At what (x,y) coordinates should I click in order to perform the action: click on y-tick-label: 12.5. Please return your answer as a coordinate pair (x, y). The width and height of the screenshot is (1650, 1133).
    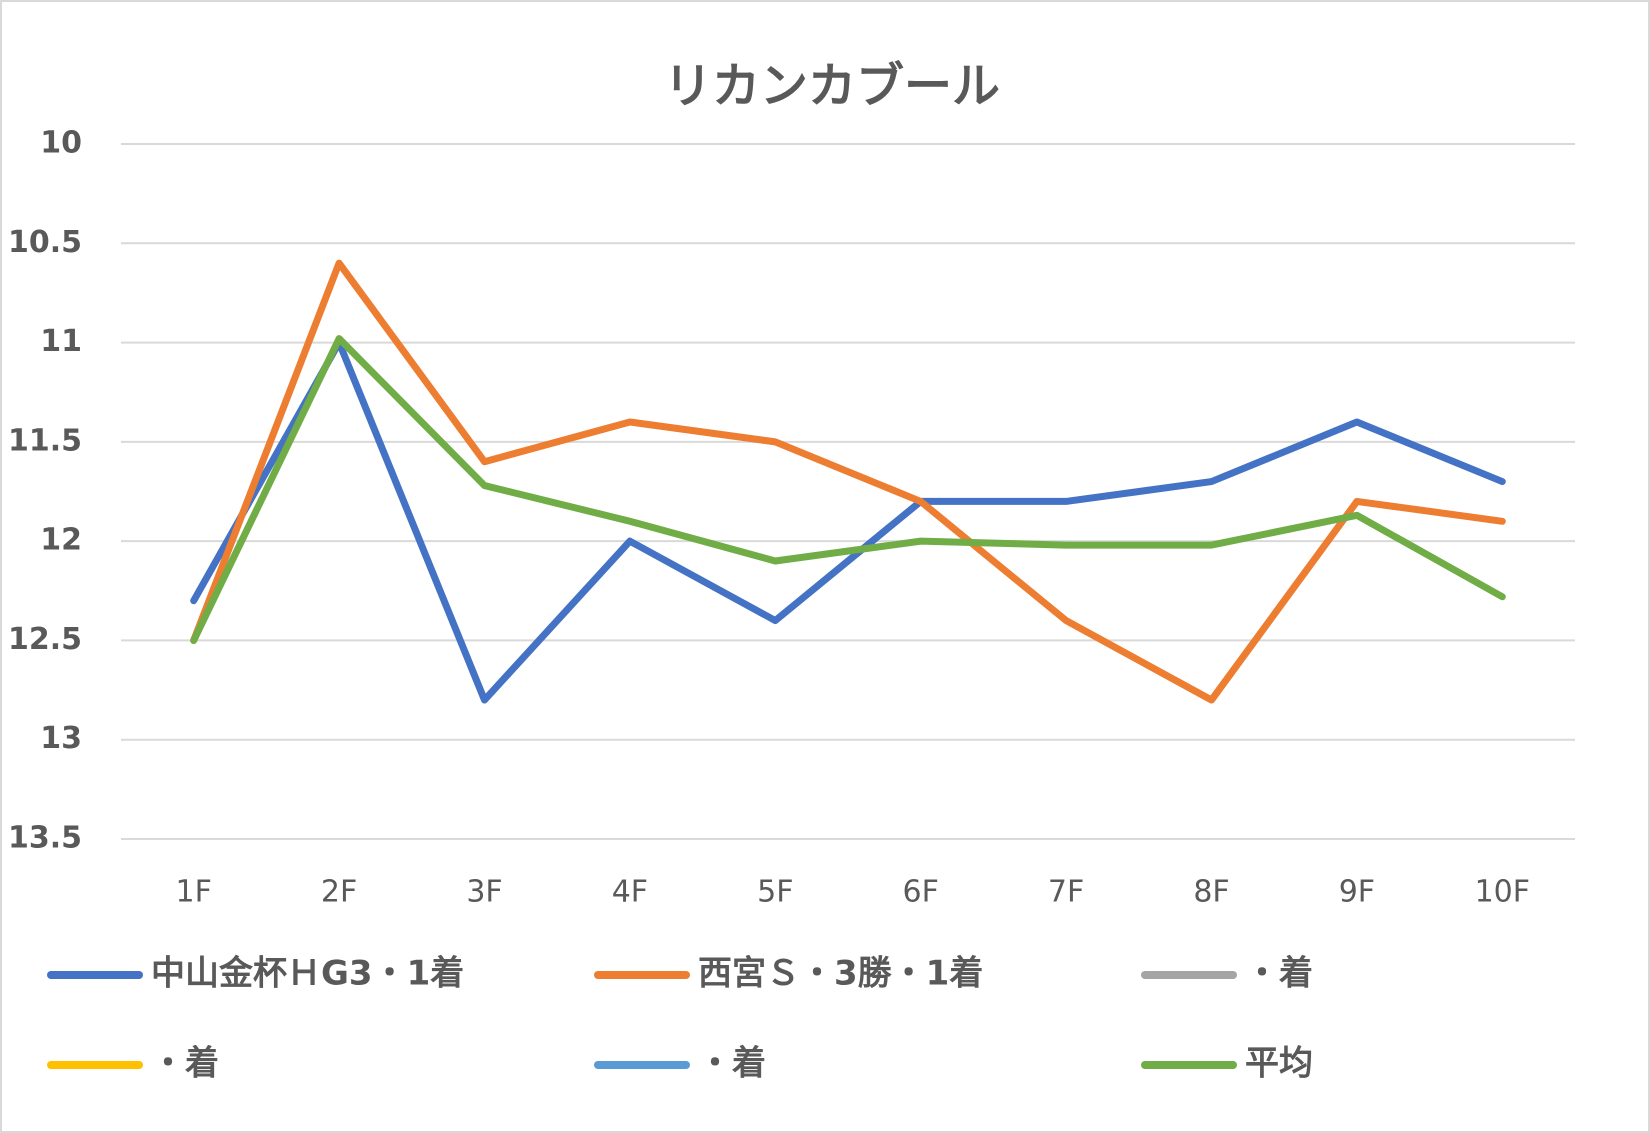
    Looking at the image, I should click on (45, 639).